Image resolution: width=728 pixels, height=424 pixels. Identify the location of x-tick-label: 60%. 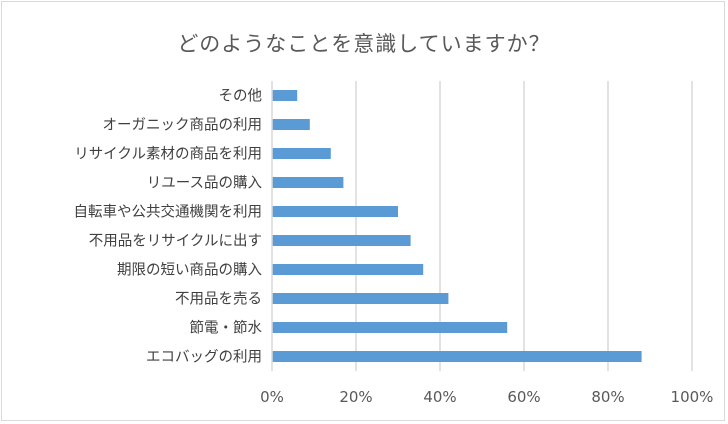
(523, 397).